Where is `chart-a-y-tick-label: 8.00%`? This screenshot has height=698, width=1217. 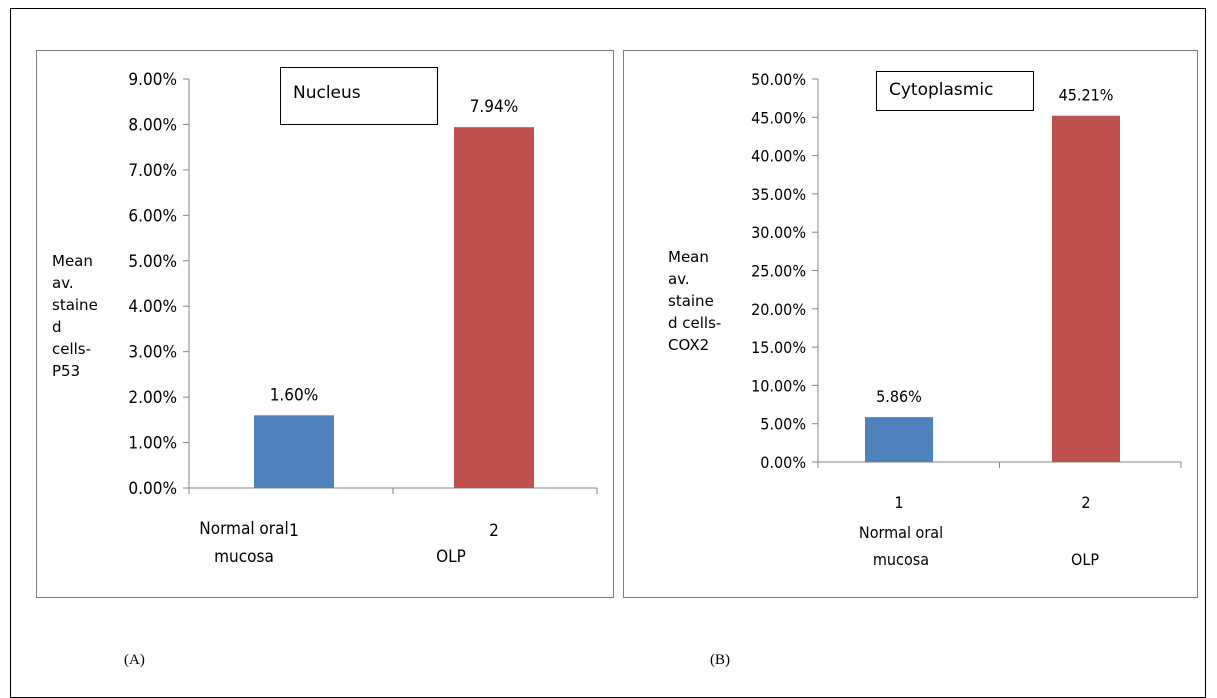 chart-a-y-tick-label: 8.00% is located at coordinates (152, 125).